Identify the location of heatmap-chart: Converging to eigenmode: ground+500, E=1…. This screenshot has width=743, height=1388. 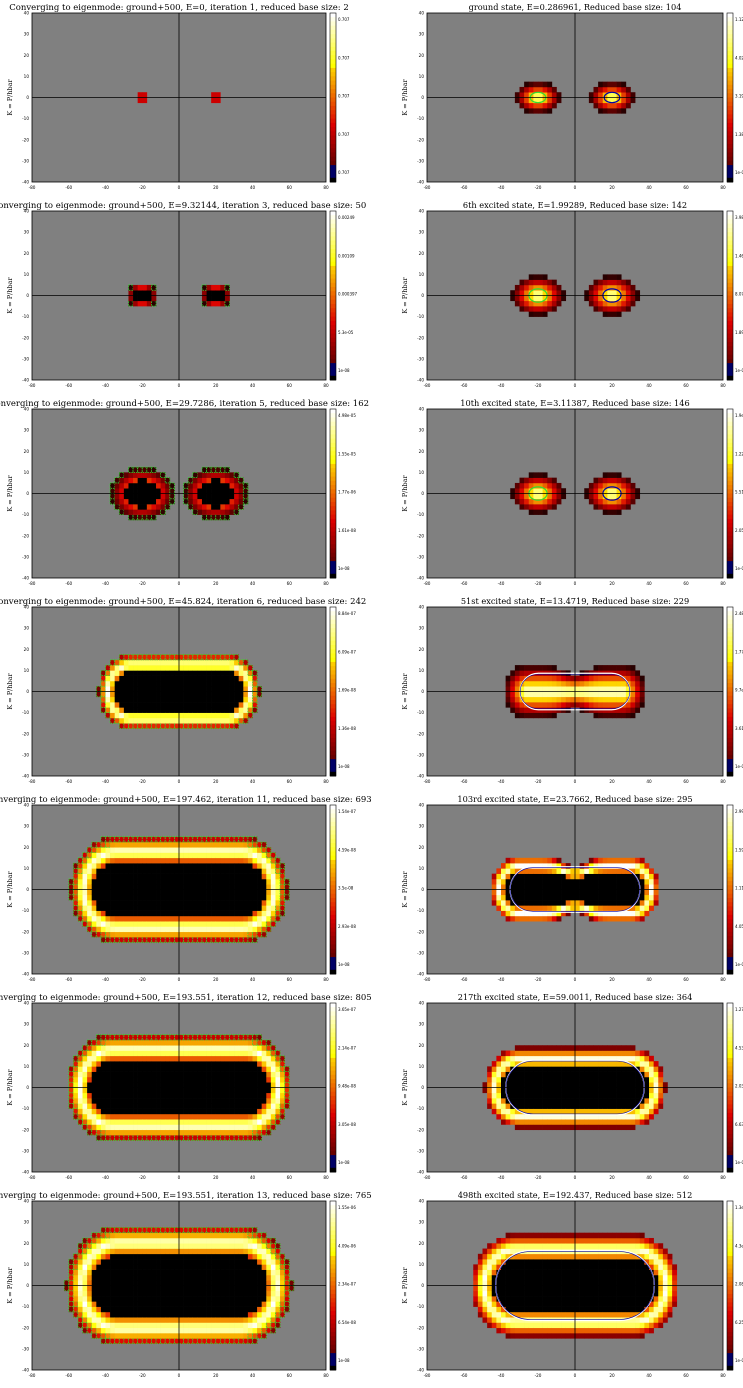
(186, 1086).